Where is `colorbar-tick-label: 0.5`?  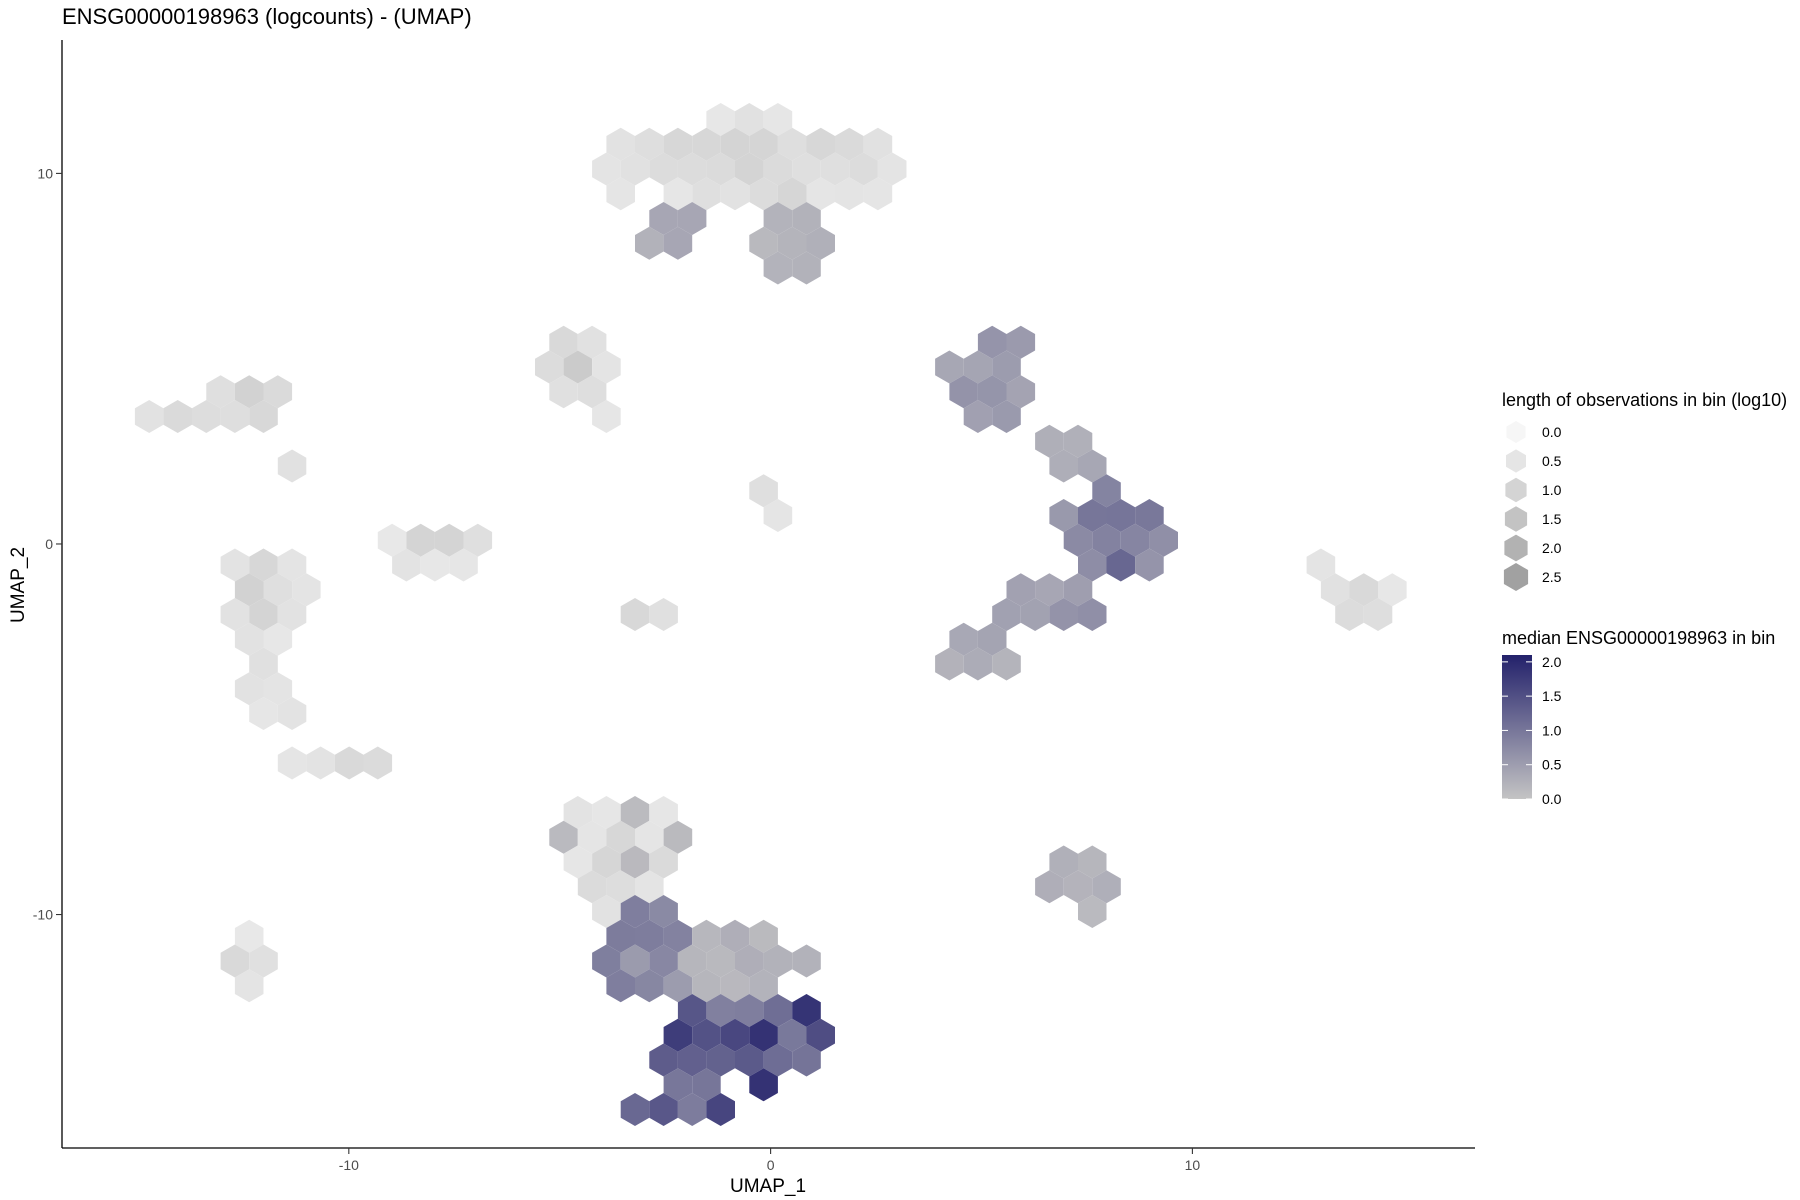
colorbar-tick-label: 0.5 is located at coordinates (1552, 765).